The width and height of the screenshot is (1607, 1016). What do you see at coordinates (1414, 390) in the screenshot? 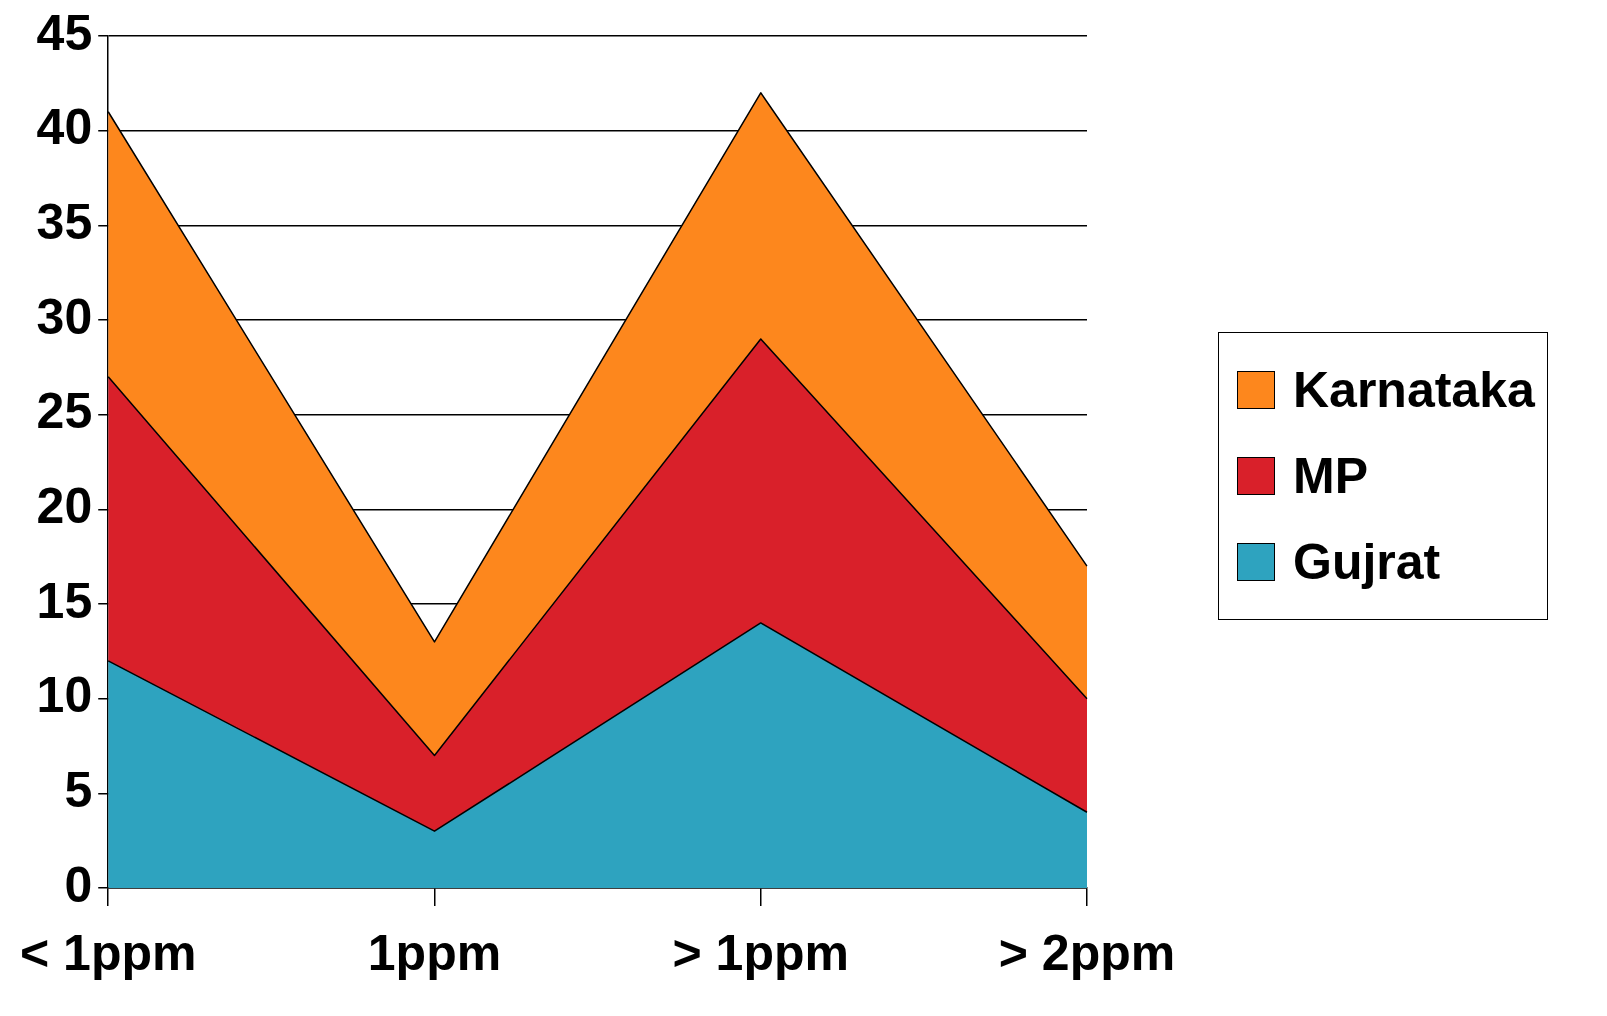
I see `legend-label: Karnataka` at bounding box center [1414, 390].